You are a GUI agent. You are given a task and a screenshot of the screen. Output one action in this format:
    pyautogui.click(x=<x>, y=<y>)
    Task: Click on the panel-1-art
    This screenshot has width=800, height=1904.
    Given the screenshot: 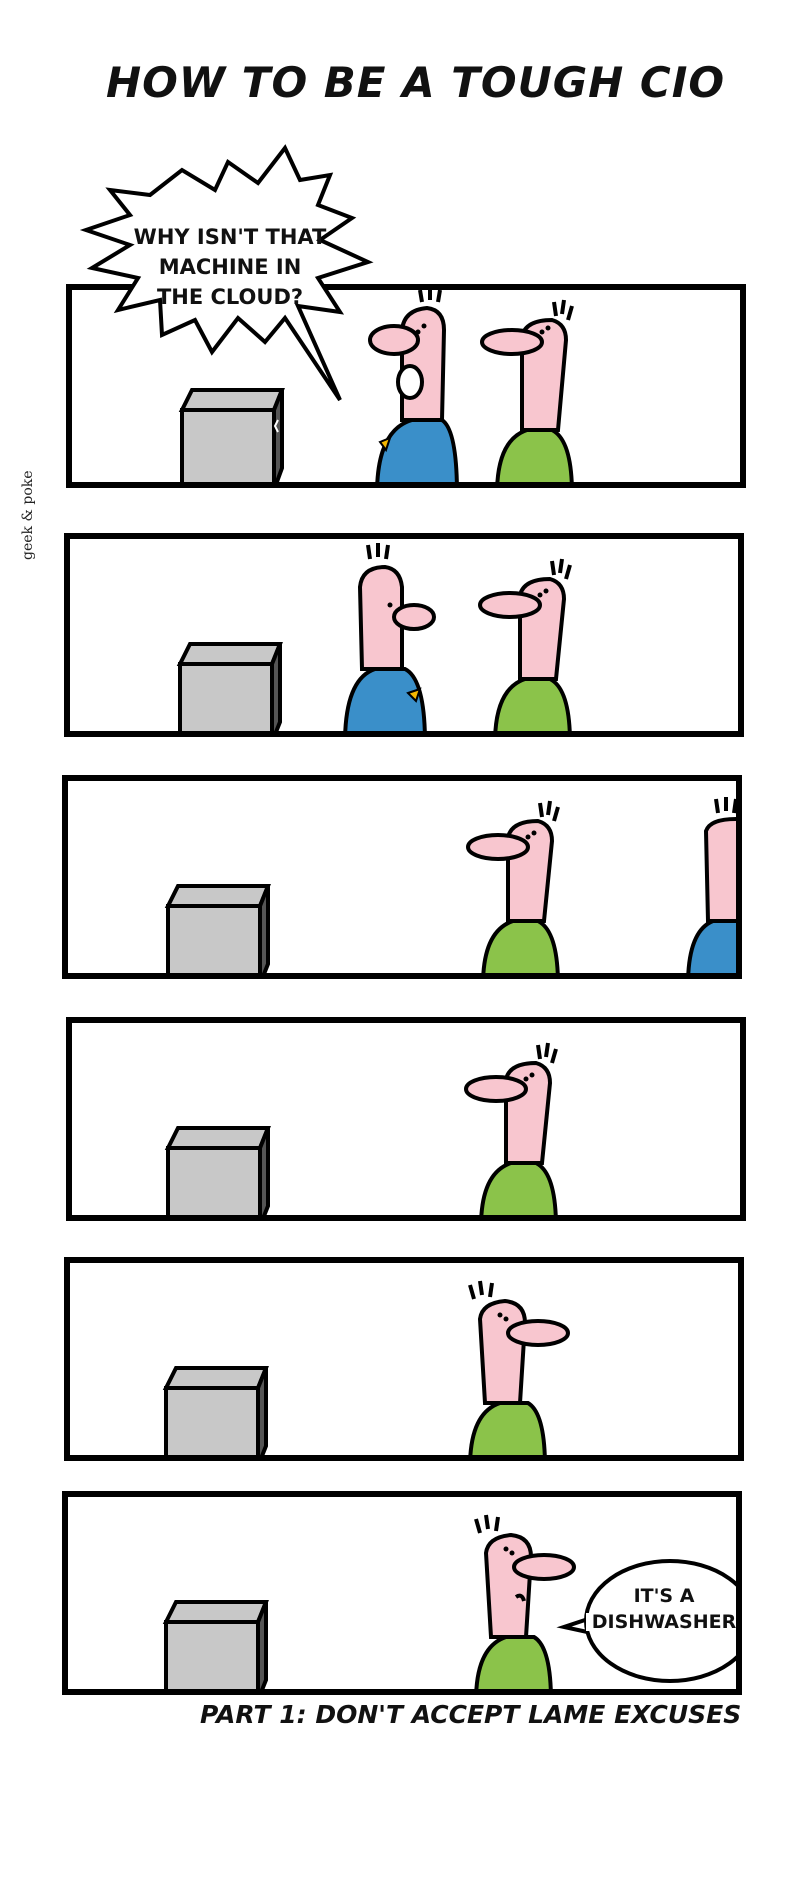 What is the action you would take?
    pyautogui.click(x=376, y=386)
    